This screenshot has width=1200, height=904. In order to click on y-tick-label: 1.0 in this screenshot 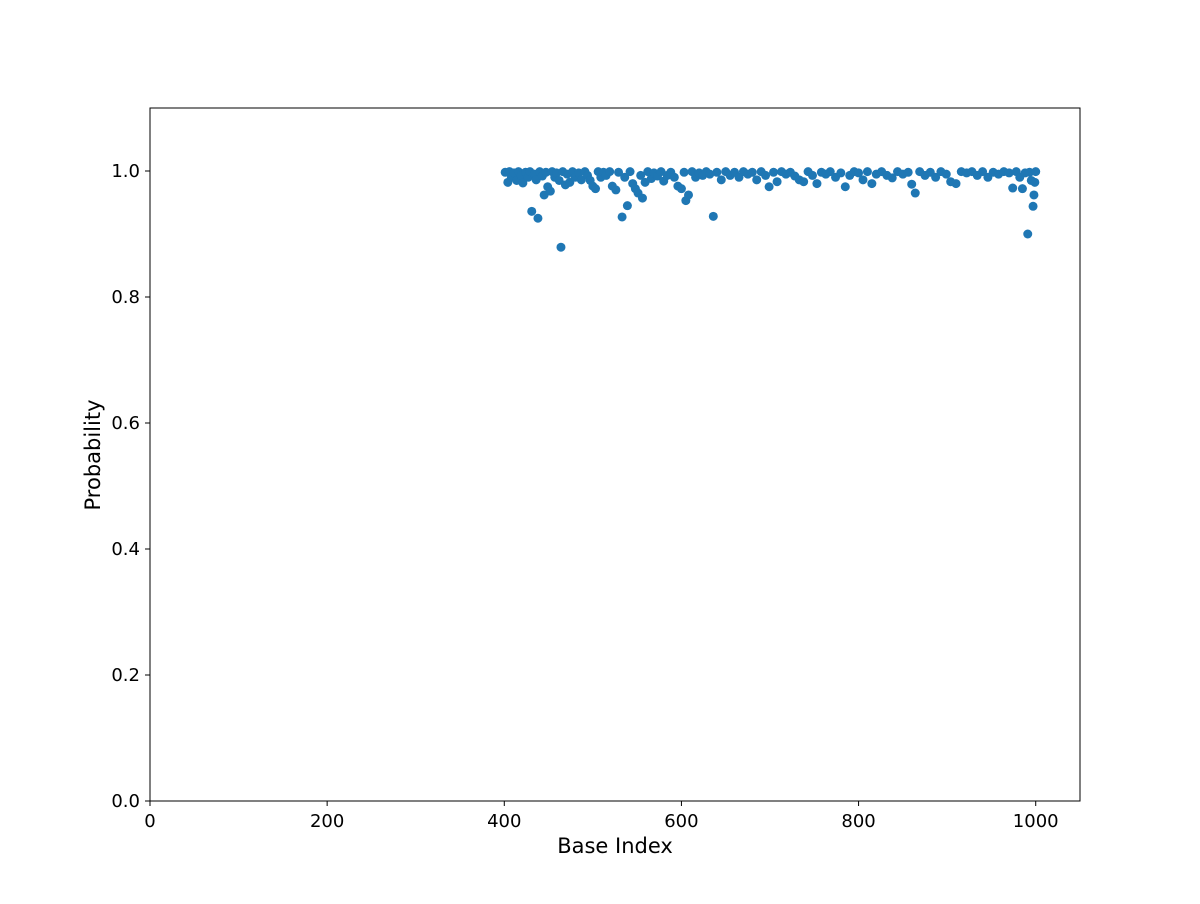, I will do `click(125, 171)`.